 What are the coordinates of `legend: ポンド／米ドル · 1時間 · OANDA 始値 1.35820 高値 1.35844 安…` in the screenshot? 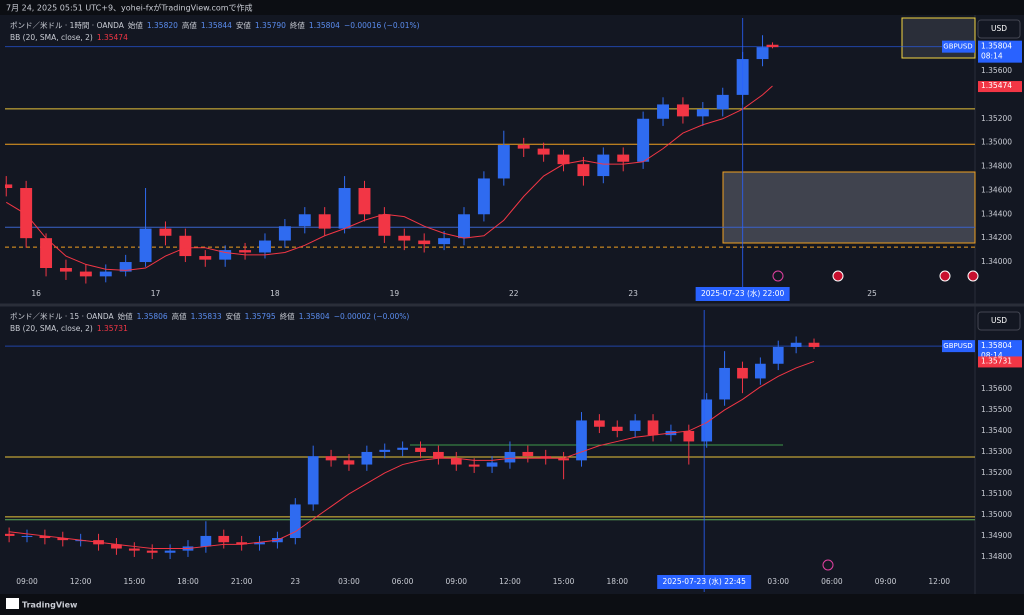 It's located at (217, 31).